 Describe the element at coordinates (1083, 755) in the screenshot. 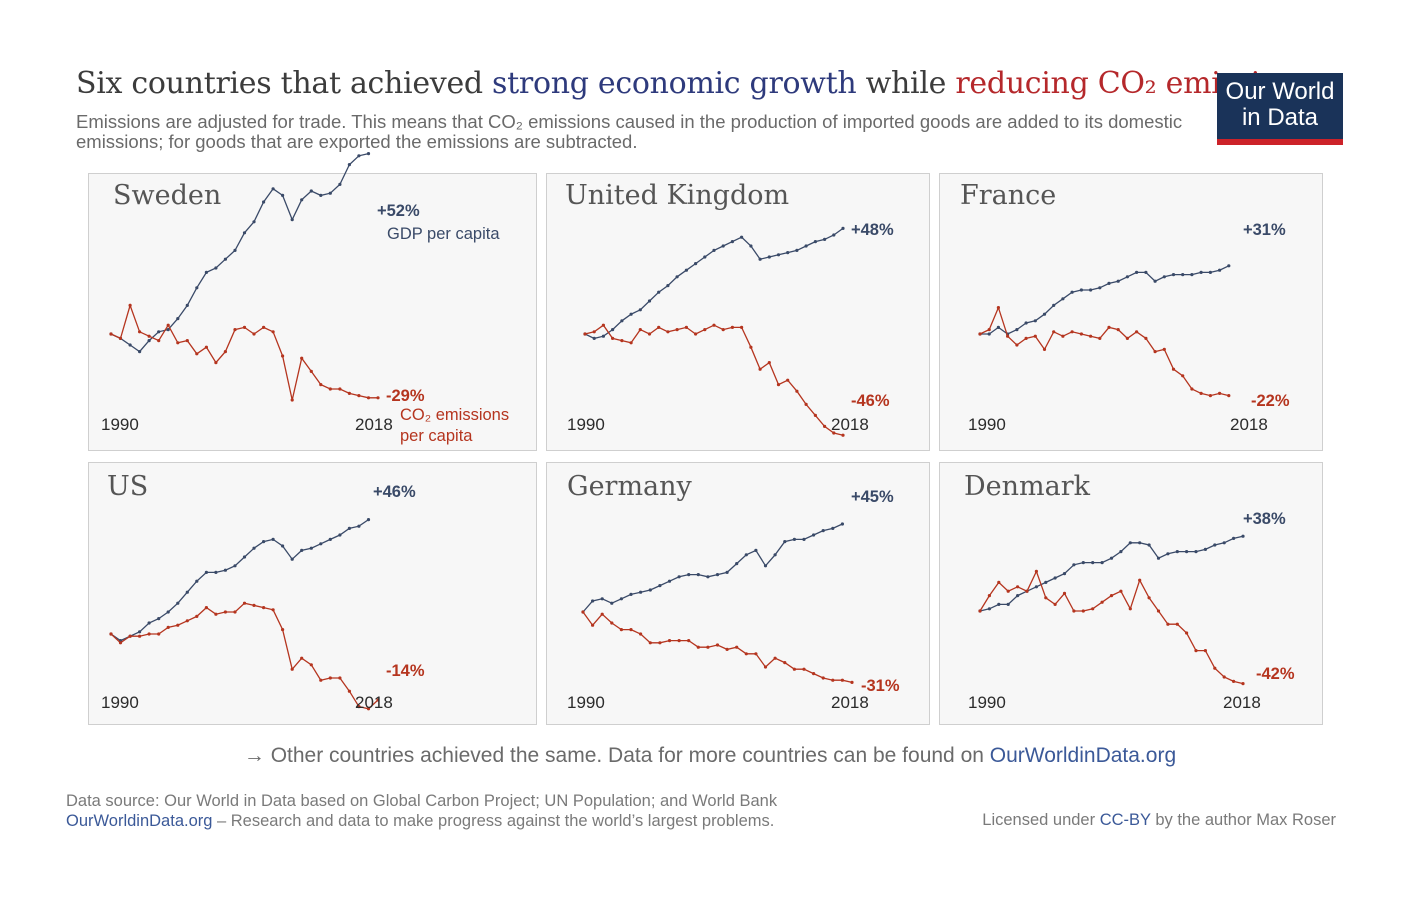

I see `note-owid-link: OurWorldinData.org` at that location.